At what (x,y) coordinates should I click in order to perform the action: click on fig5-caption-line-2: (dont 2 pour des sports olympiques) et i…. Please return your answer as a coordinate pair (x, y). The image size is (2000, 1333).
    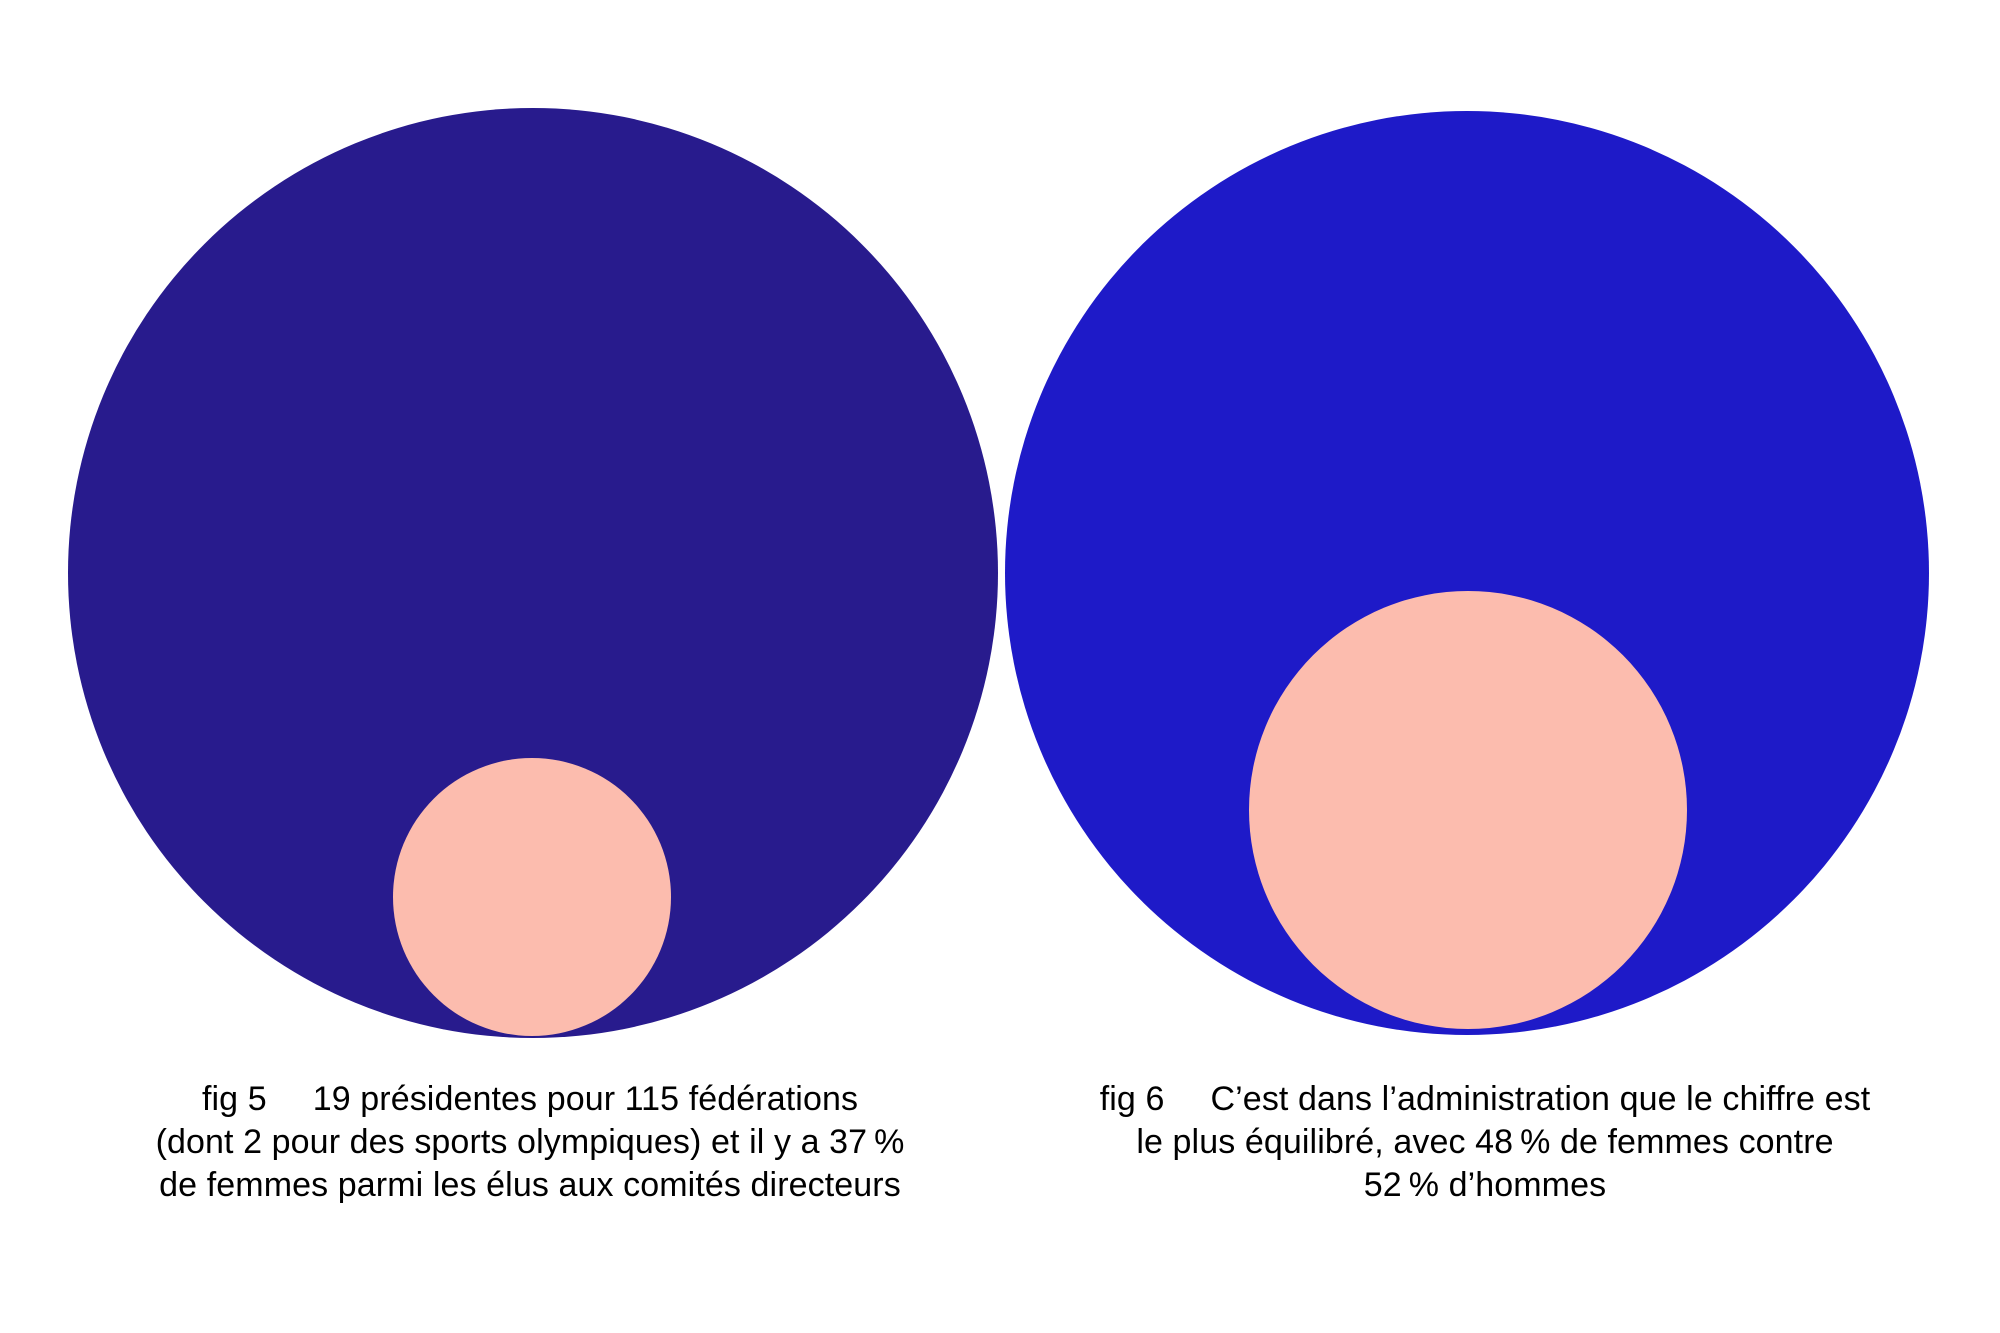
    Looking at the image, I should click on (530, 1142).